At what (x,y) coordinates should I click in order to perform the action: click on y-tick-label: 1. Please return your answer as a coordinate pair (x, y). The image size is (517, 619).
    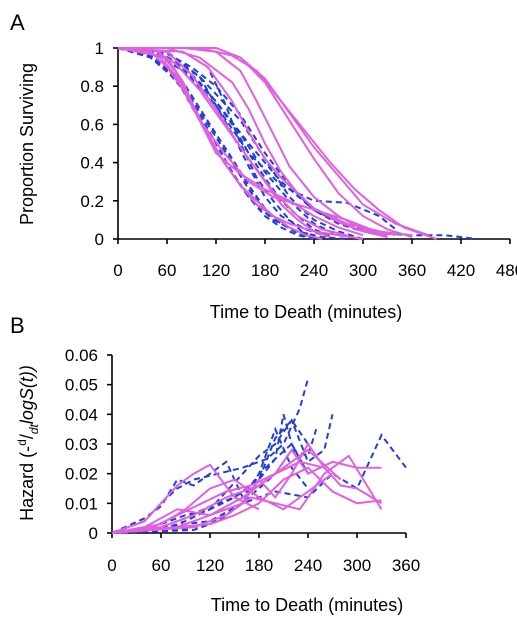
    Looking at the image, I should click on (99, 48).